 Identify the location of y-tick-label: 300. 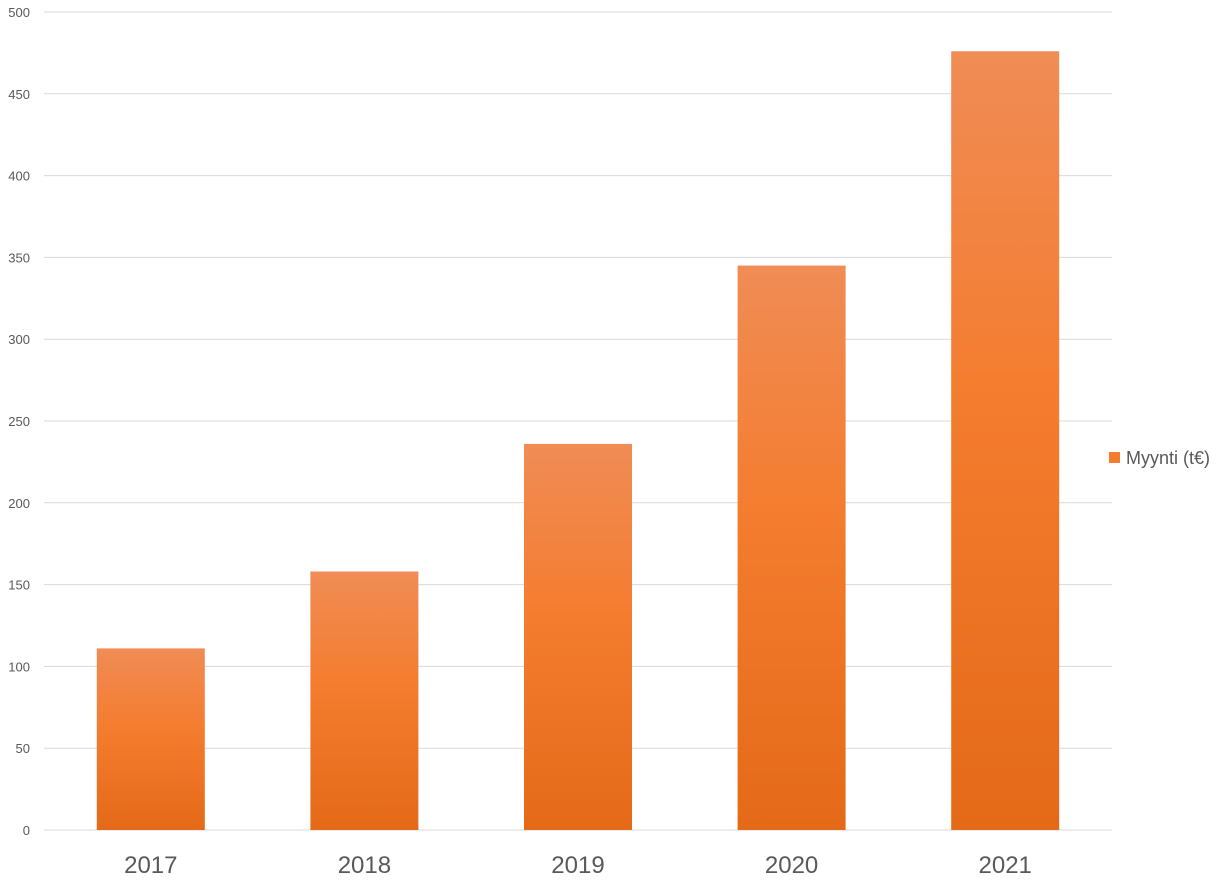
(19, 339).